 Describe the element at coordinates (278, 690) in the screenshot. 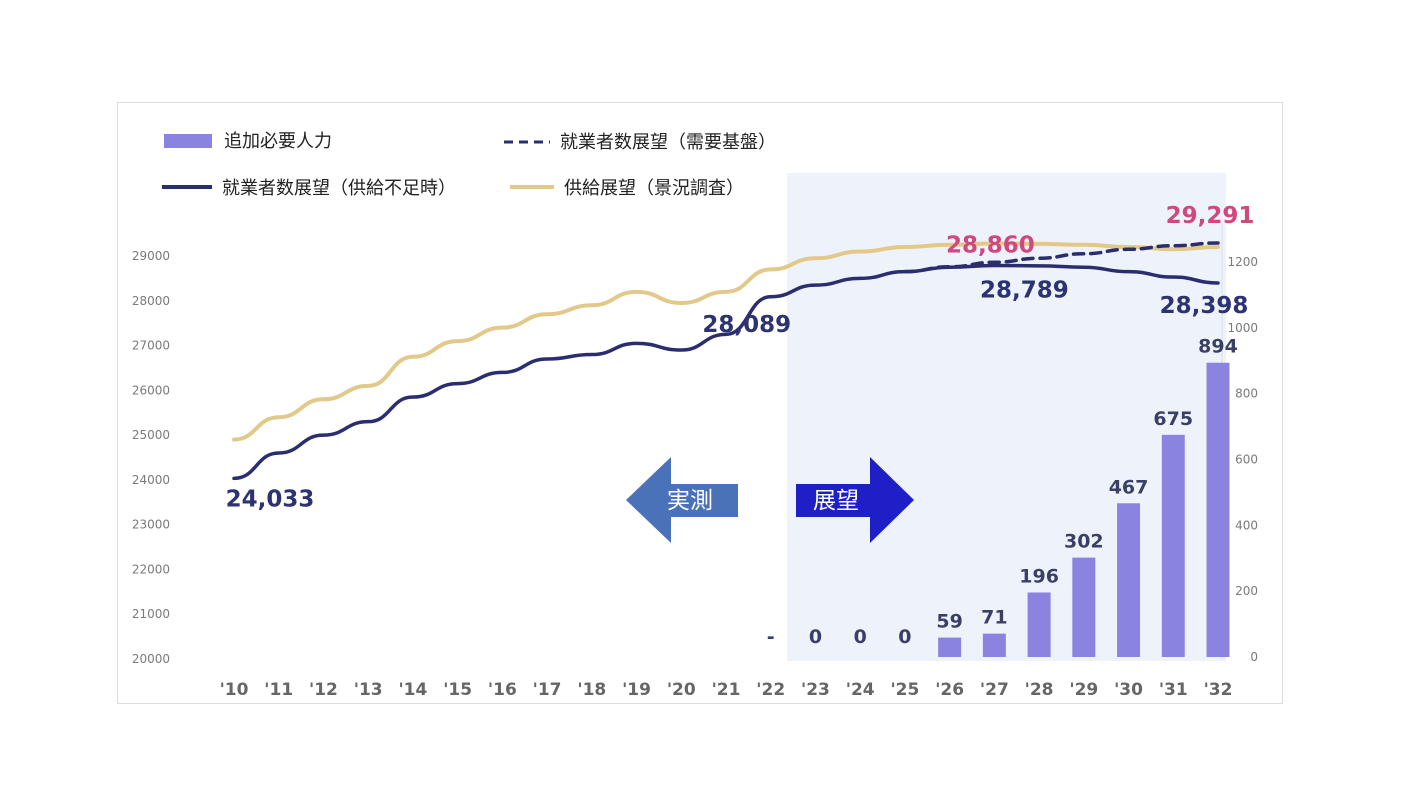

I see `x-tick-label: '11` at that location.